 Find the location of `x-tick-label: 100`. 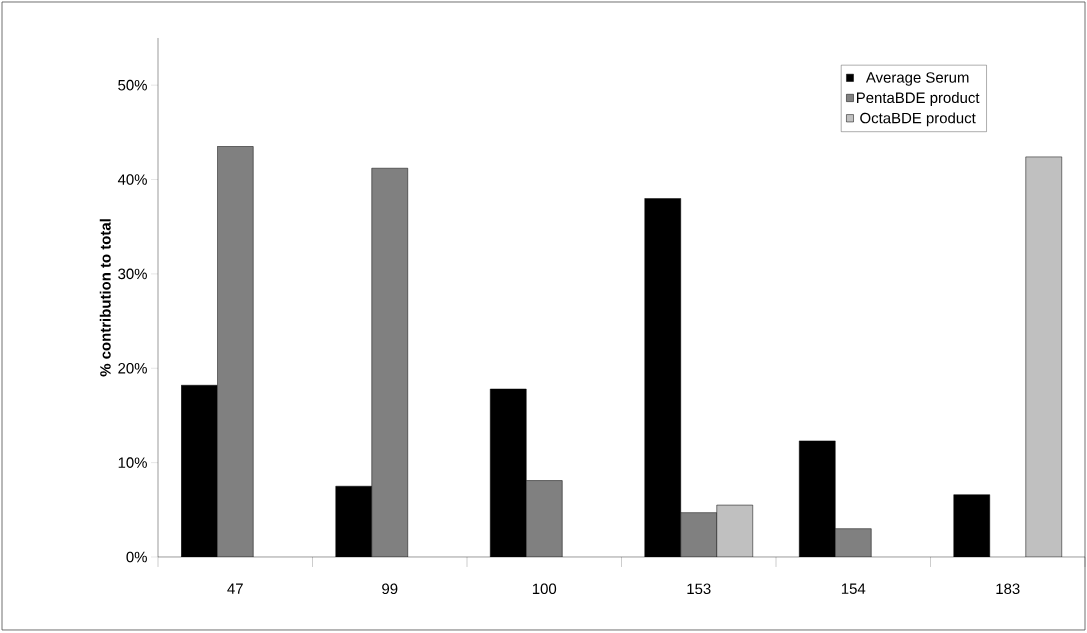

x-tick-label: 100 is located at coordinates (544, 589).